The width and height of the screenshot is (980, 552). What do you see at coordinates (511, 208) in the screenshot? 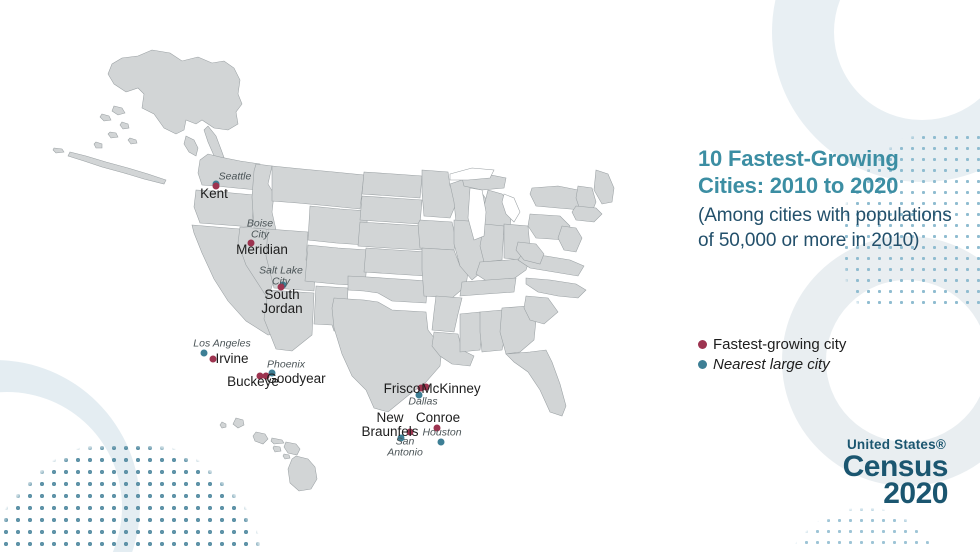
I see `lake-huron-erie` at bounding box center [511, 208].